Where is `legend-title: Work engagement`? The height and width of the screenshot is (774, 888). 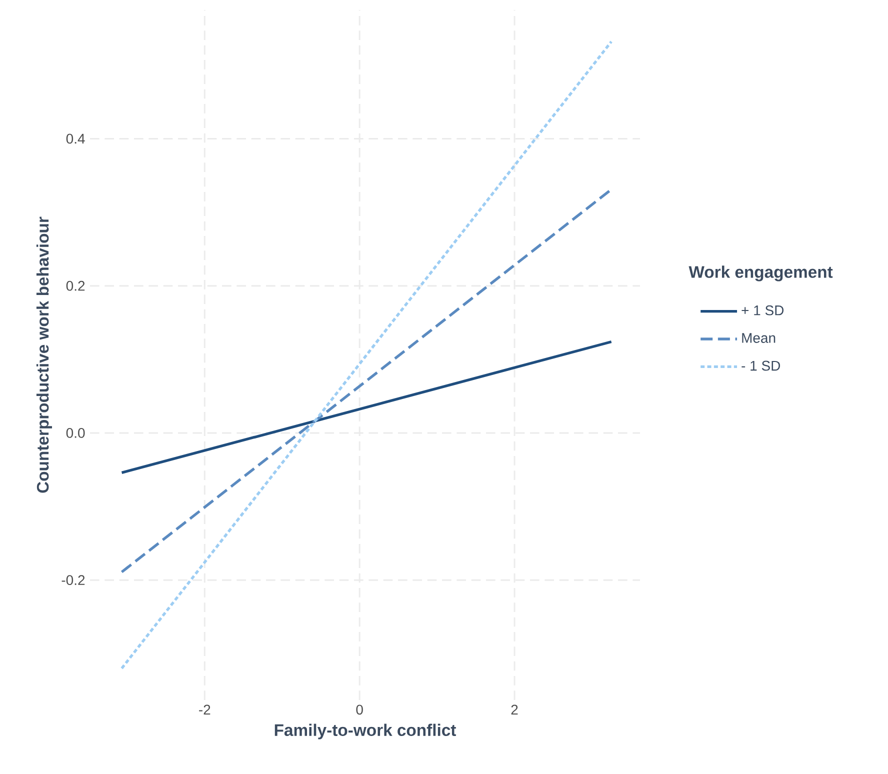
legend-title: Work engagement is located at coordinates (760, 274).